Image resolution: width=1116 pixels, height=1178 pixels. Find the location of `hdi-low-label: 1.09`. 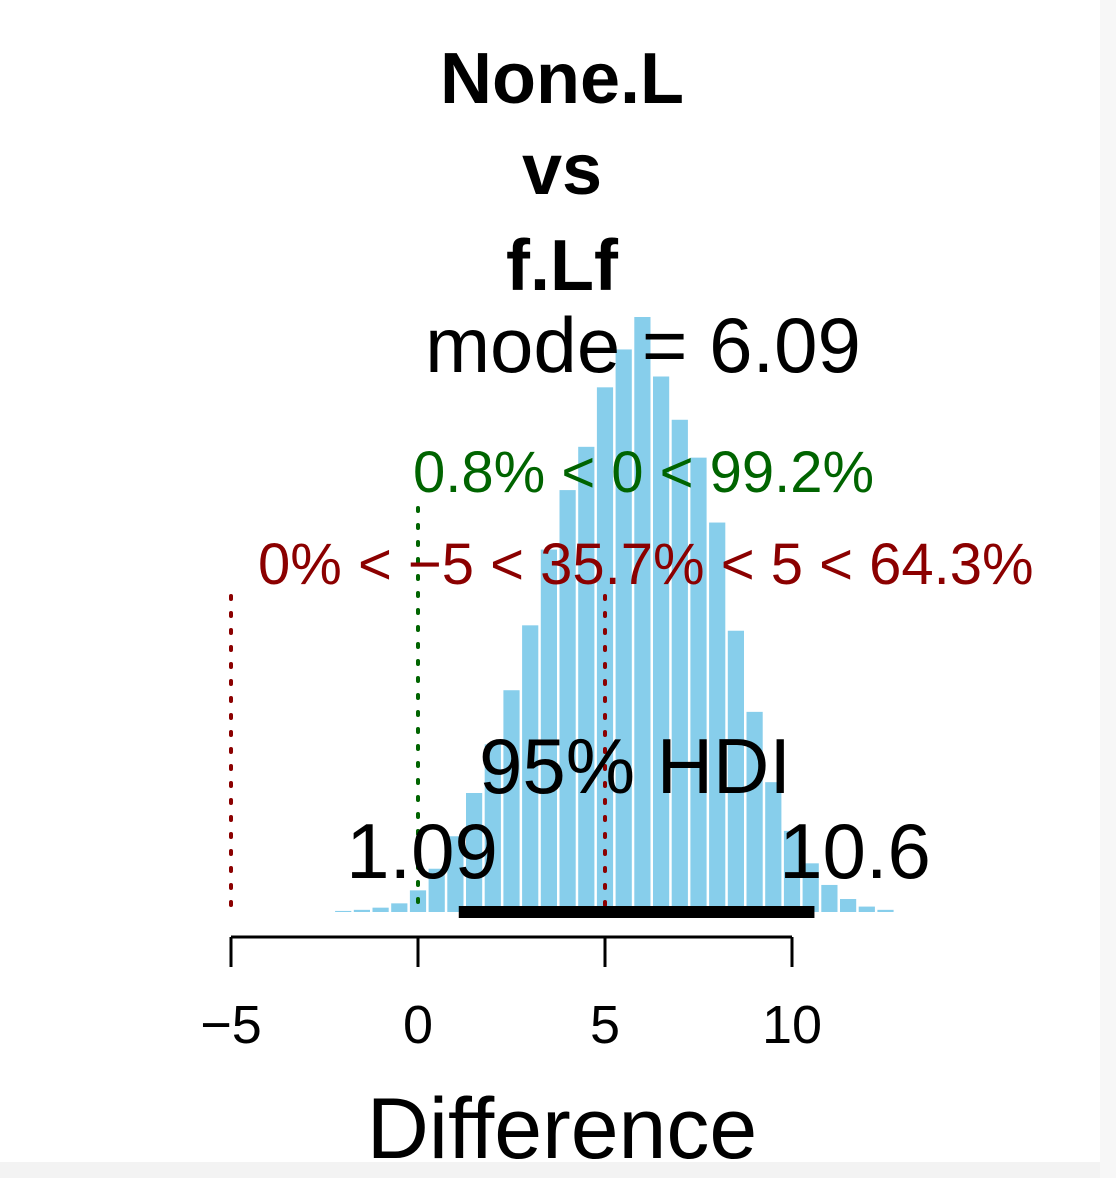

hdi-low-label: 1.09 is located at coordinates (422, 851).